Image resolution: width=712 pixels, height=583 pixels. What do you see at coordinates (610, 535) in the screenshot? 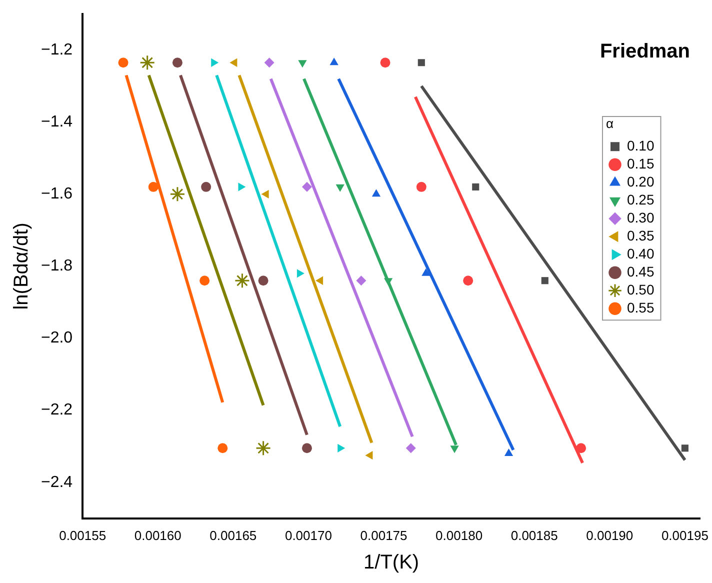
I see `x-tick-label: 0.00190` at bounding box center [610, 535].